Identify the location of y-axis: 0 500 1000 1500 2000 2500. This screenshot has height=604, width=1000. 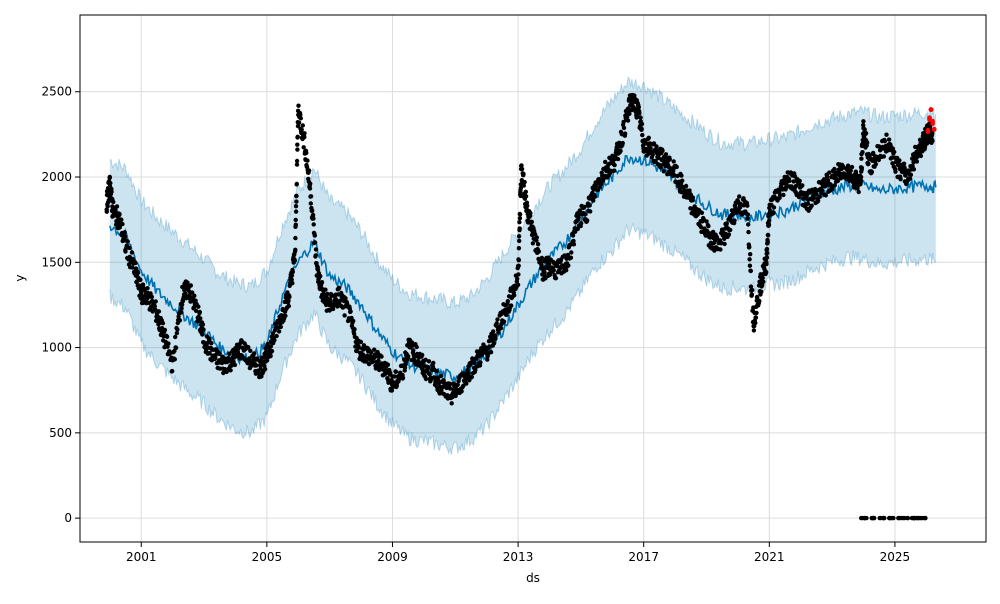
(60, 305).